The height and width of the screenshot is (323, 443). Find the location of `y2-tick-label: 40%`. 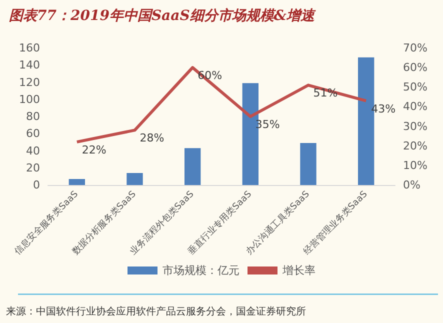

y2-tick-label: 40% is located at coordinates (415, 107).